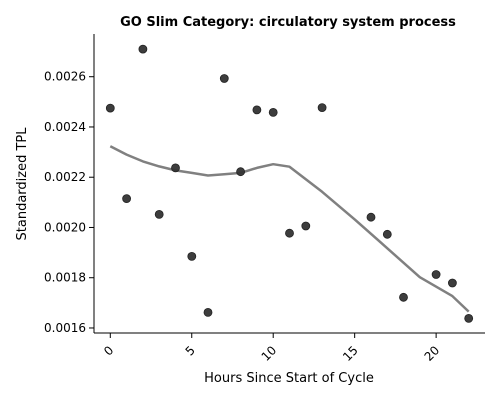 Image resolution: width=500 pixels, height=400 pixels. I want to click on x-tick-label: 10, so click(269, 353).